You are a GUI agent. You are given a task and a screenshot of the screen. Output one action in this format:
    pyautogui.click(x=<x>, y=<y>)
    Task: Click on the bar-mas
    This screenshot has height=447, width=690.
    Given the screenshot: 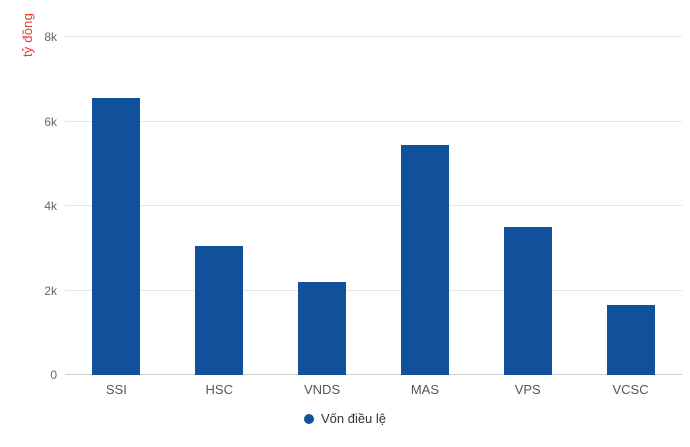 What is the action you would take?
    pyautogui.click(x=424, y=259)
    